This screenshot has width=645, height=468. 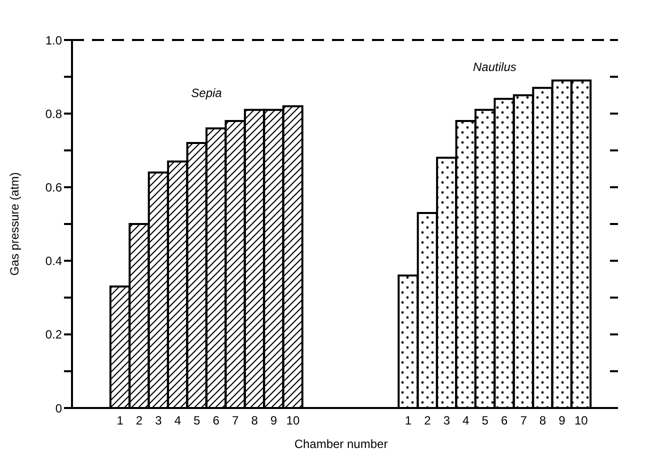 What do you see at coordinates (53, 261) in the screenshot?
I see `y-tick-label: 0.4` at bounding box center [53, 261].